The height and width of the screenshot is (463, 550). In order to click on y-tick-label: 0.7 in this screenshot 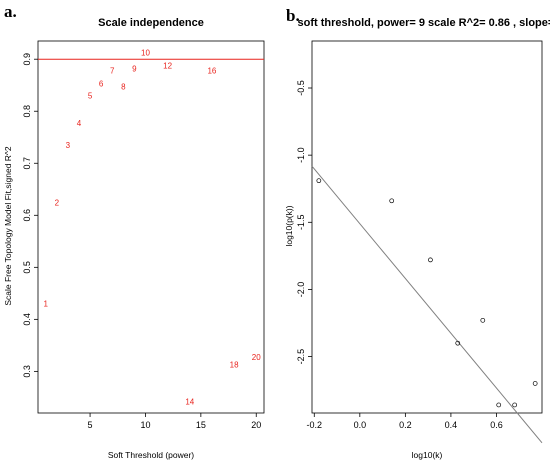, I will do `click(27, 163)`.